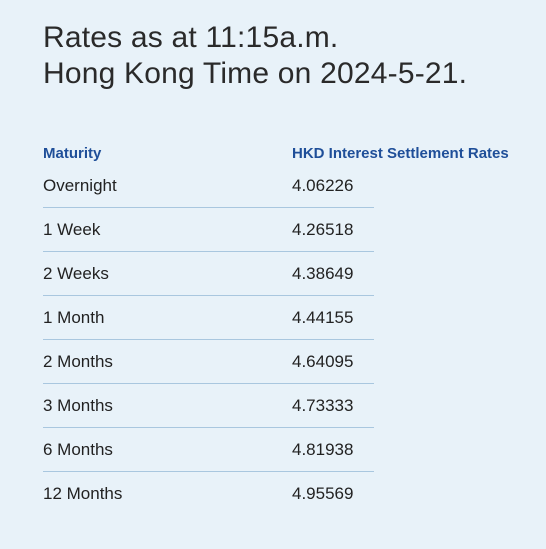 This screenshot has height=549, width=546. I want to click on rate-cell: 4.73333, so click(323, 405).